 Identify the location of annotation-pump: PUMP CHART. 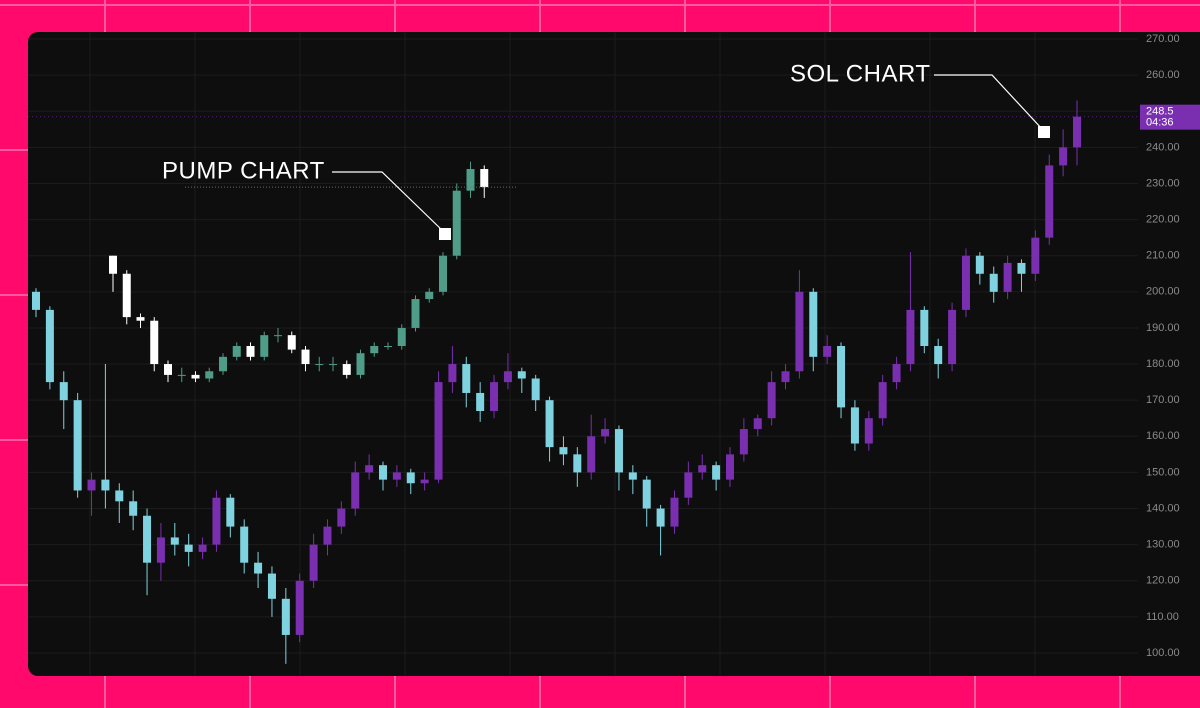
(306, 198).